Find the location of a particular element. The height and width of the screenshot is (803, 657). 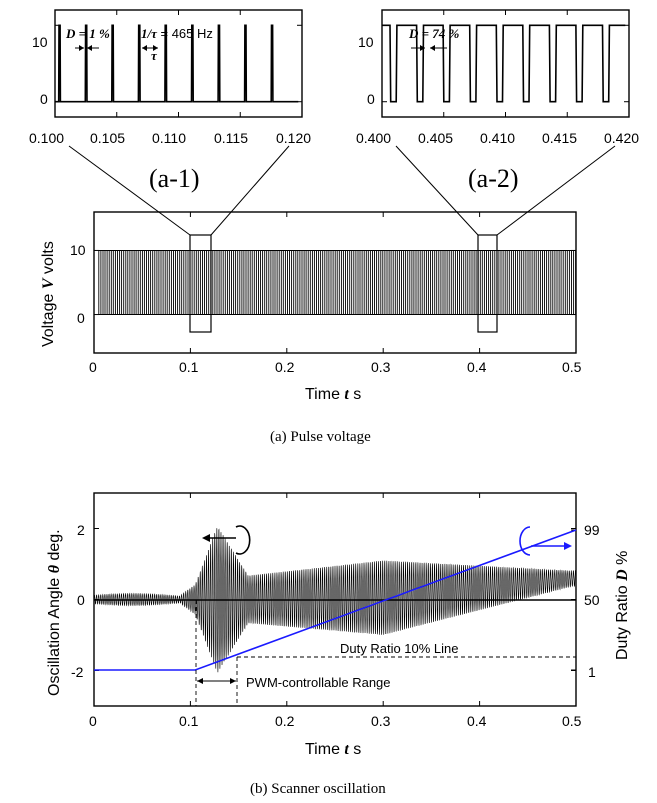

panel-b-xlabel: Time t s is located at coordinates (333, 749).